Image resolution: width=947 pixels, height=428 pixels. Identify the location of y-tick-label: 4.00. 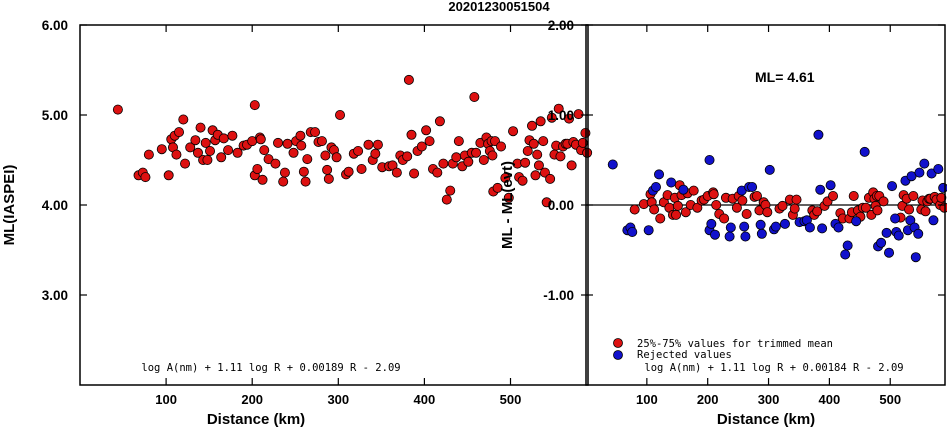
(55, 205).